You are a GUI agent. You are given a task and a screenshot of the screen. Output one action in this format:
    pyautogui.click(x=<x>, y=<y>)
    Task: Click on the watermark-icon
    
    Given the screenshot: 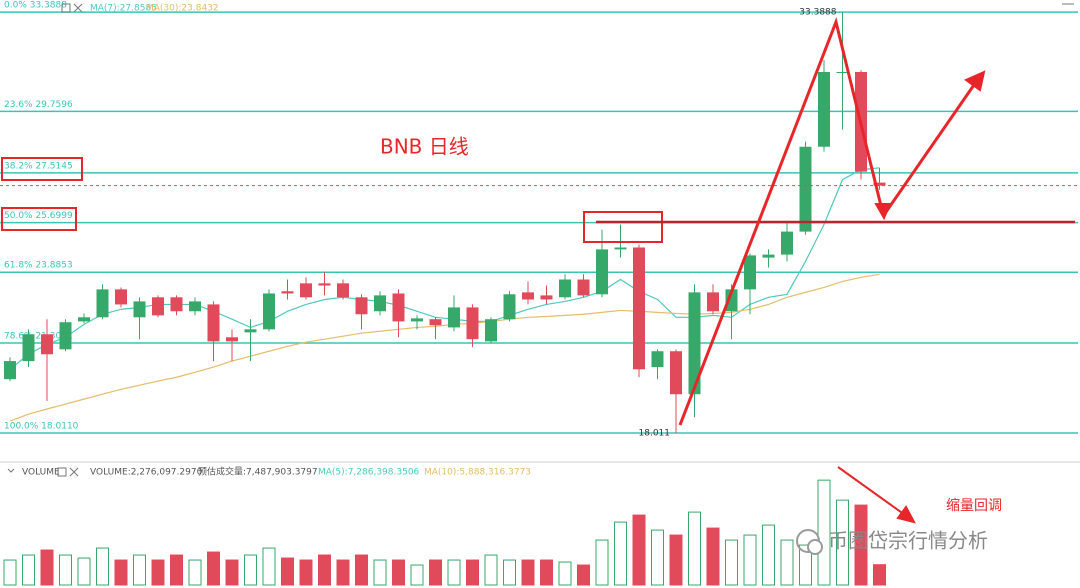 What is the action you would take?
    pyautogui.click(x=815, y=547)
    